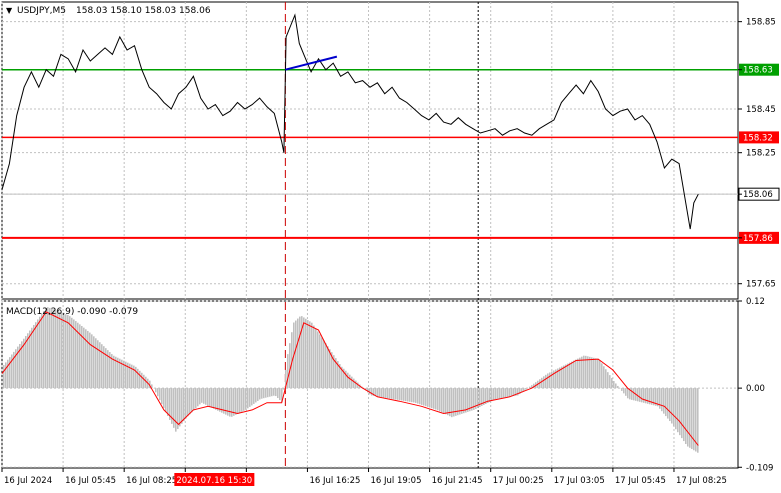 The image size is (781, 493). What do you see at coordinates (143, 11) in the screenshot?
I see `ohlc-label: 158.03 158.10 158.03 158.06` at bounding box center [143, 11].